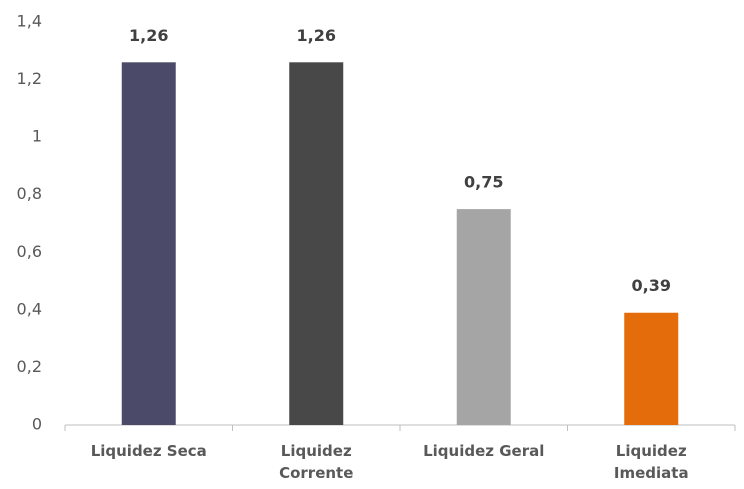  What do you see at coordinates (29, 21) in the screenshot?
I see `y-tick-label: 1,4` at bounding box center [29, 21].